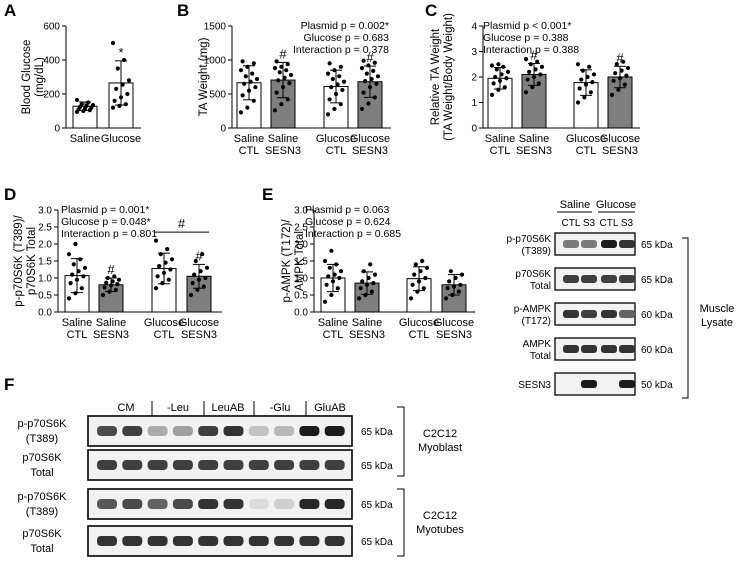 The image size is (740, 564). I want to click on lane-label: S3, so click(627, 223).